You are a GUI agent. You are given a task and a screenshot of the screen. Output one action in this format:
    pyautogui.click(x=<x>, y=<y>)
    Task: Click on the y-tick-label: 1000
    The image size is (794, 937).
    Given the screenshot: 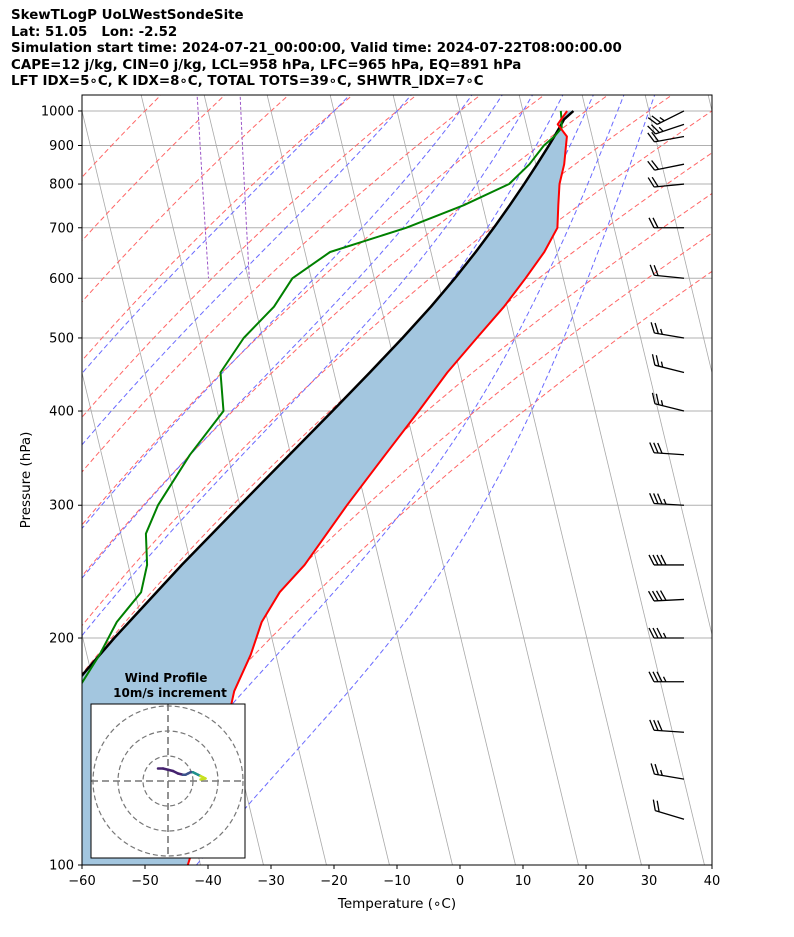 What is the action you would take?
    pyautogui.click(x=57, y=111)
    